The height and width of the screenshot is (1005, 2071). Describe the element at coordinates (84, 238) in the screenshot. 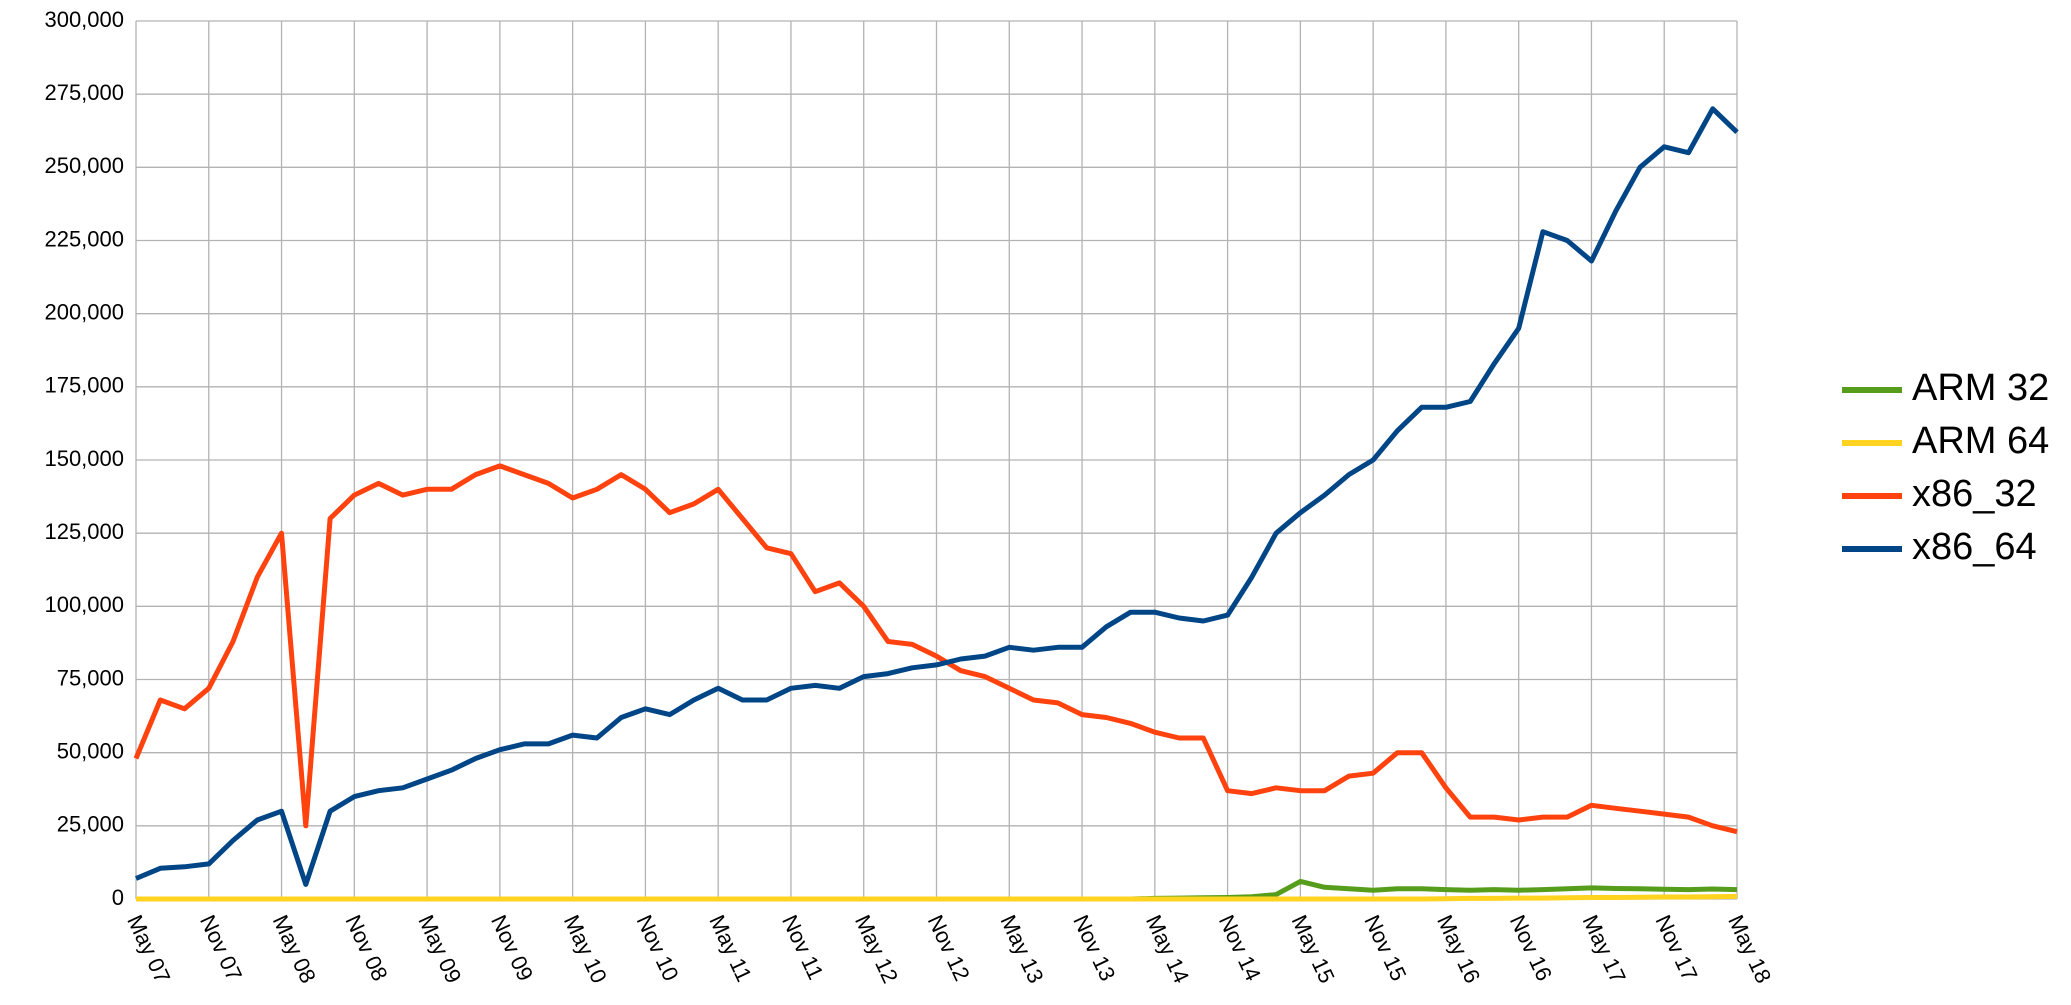

I see `y-tick-label: 225,000` at that location.